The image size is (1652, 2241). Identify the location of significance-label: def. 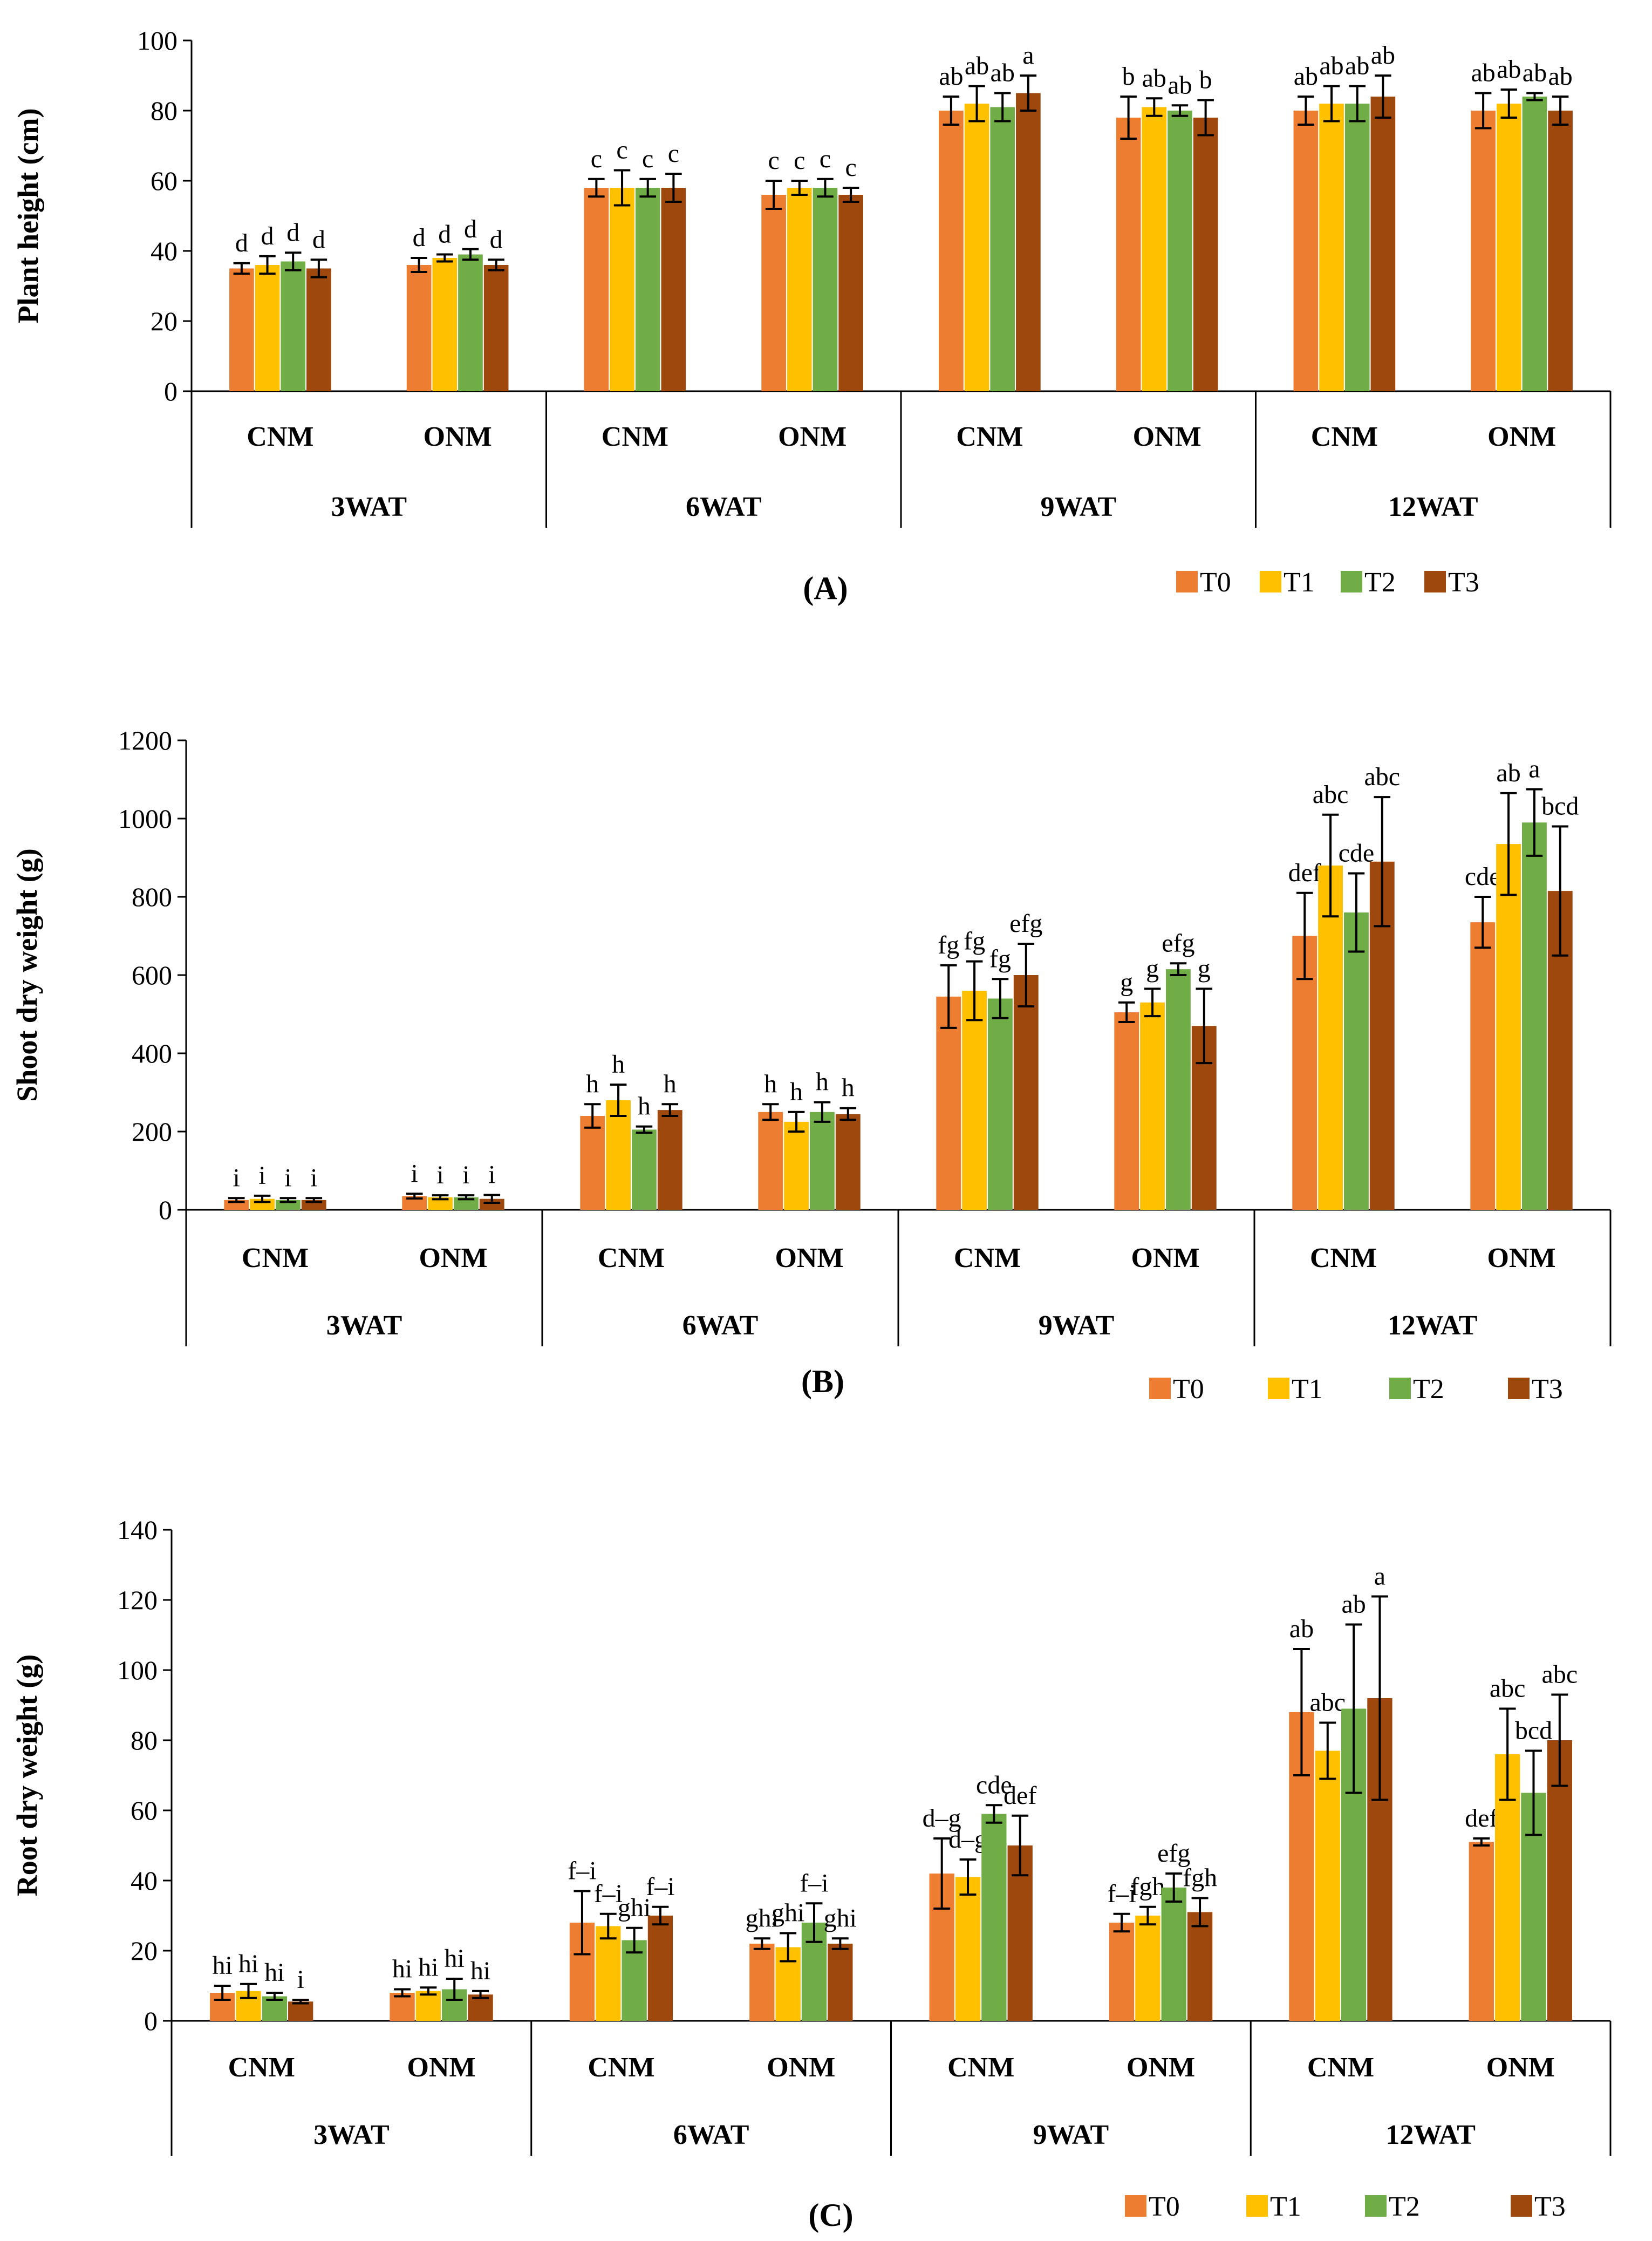
(1481, 1819).